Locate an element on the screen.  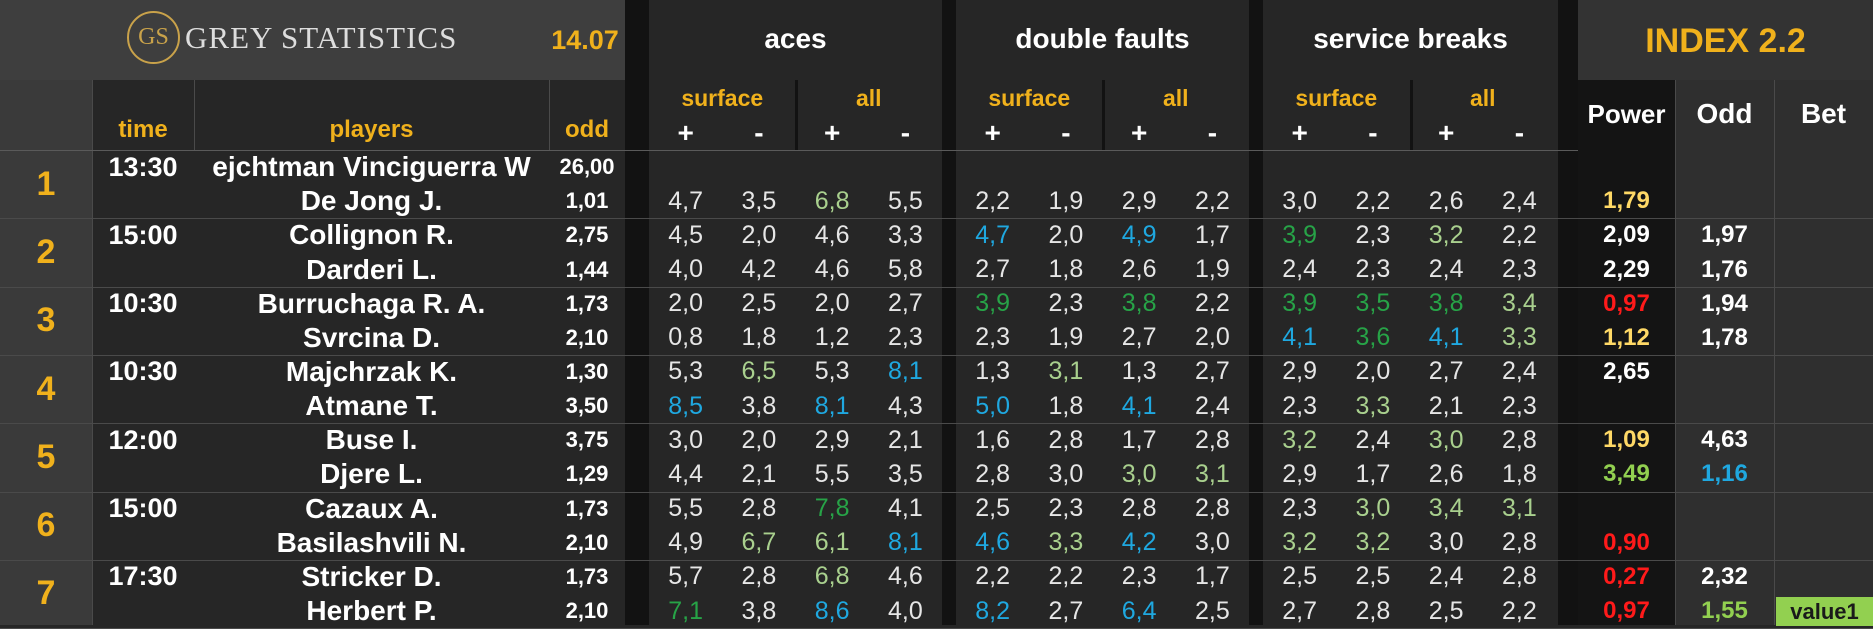
stat-value: 5,5 is located at coordinates (832, 473).